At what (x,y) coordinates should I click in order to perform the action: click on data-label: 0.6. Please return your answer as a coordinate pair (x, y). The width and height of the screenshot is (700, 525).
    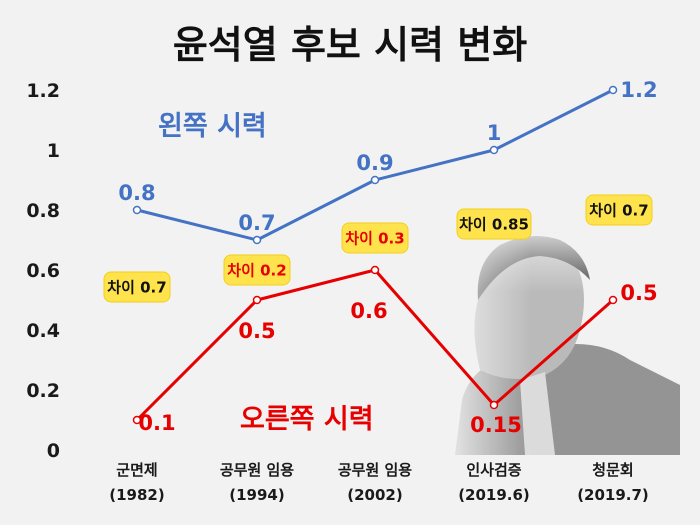
    Looking at the image, I should click on (368, 311).